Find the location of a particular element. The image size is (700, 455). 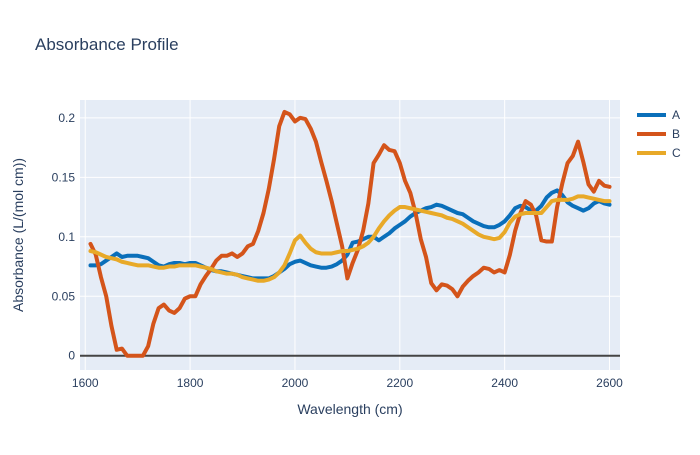

x-axis-title: Wavelength (cm) is located at coordinates (349, 409).